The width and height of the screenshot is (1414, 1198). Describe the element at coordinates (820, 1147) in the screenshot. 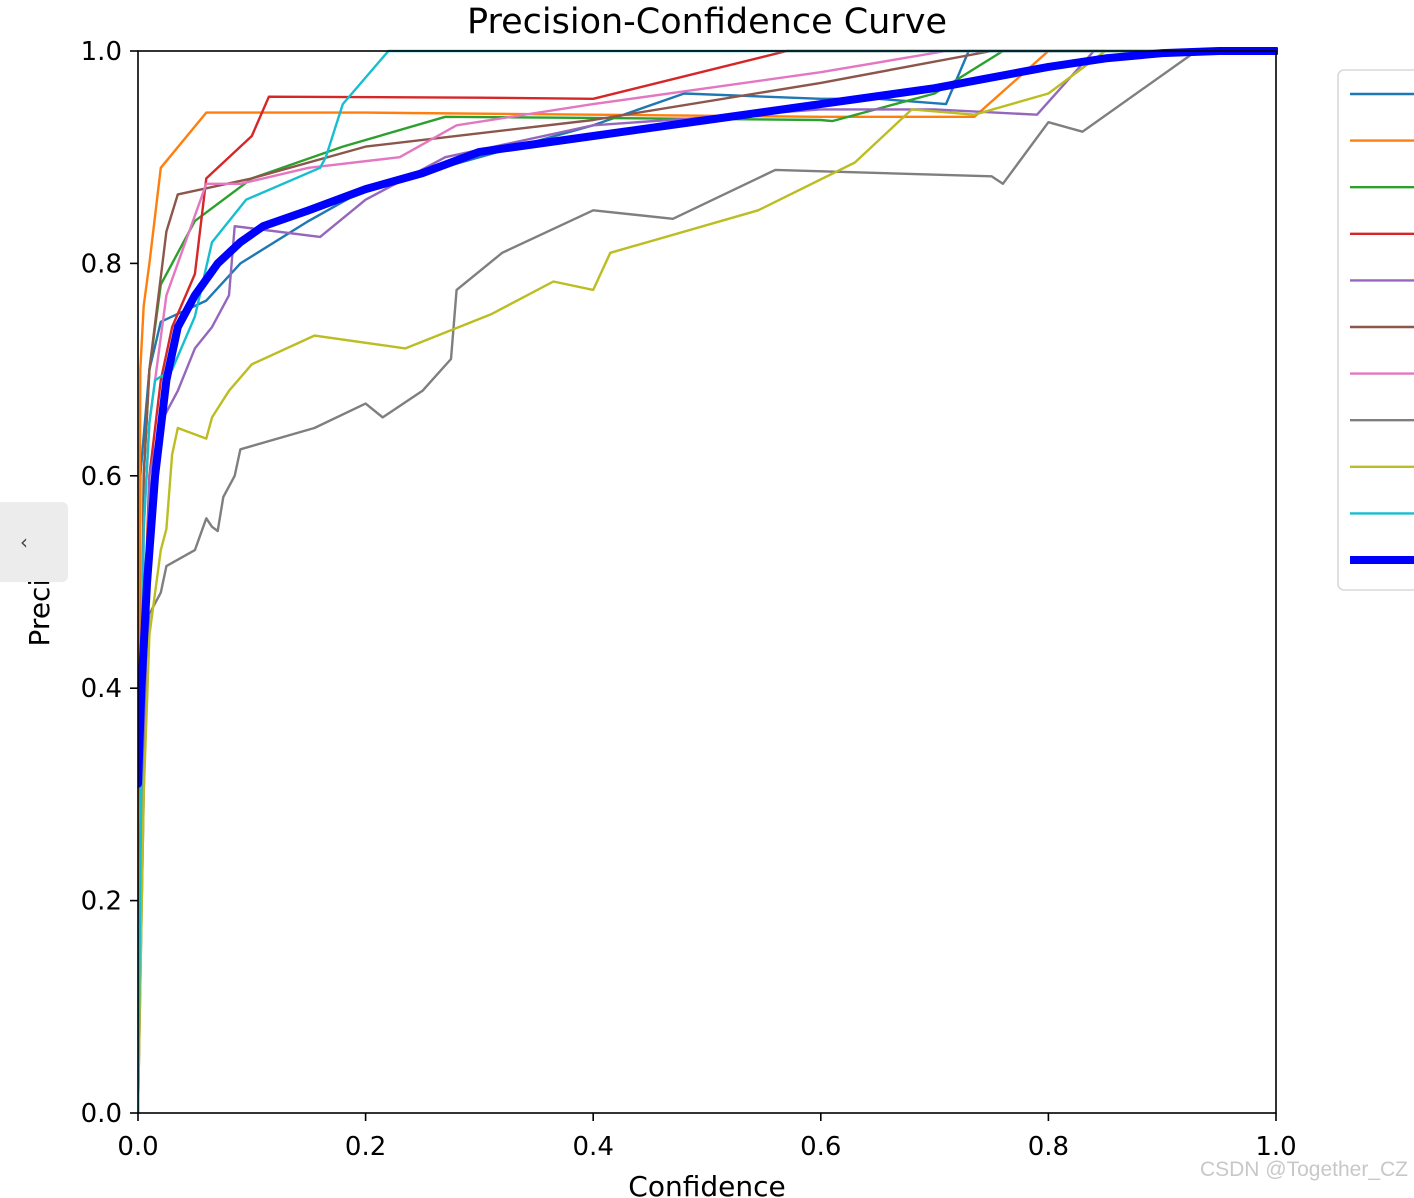

I see `x-tick-label: 0.6` at that location.